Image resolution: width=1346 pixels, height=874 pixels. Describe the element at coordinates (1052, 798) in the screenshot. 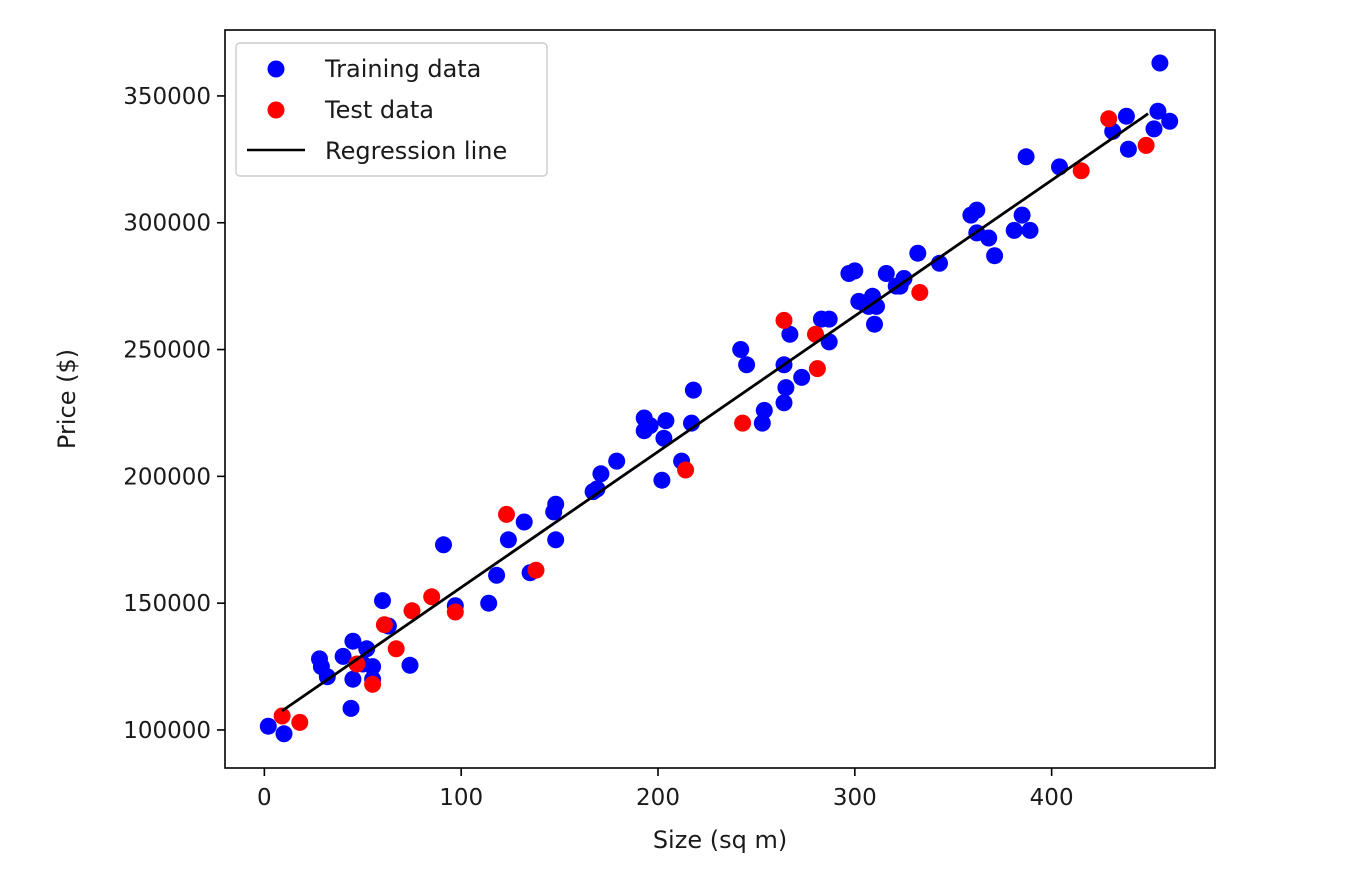

I see `x-tick-label-400: 400` at that location.